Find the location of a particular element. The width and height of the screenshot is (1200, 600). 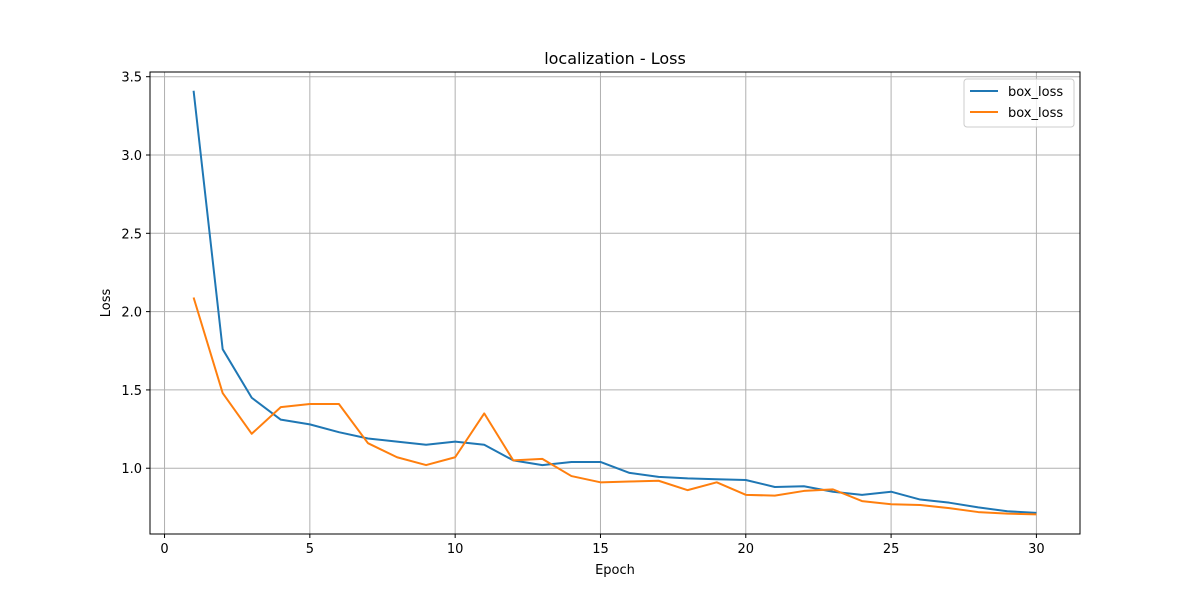

y-tick-label: 2.5 is located at coordinates (131, 234).